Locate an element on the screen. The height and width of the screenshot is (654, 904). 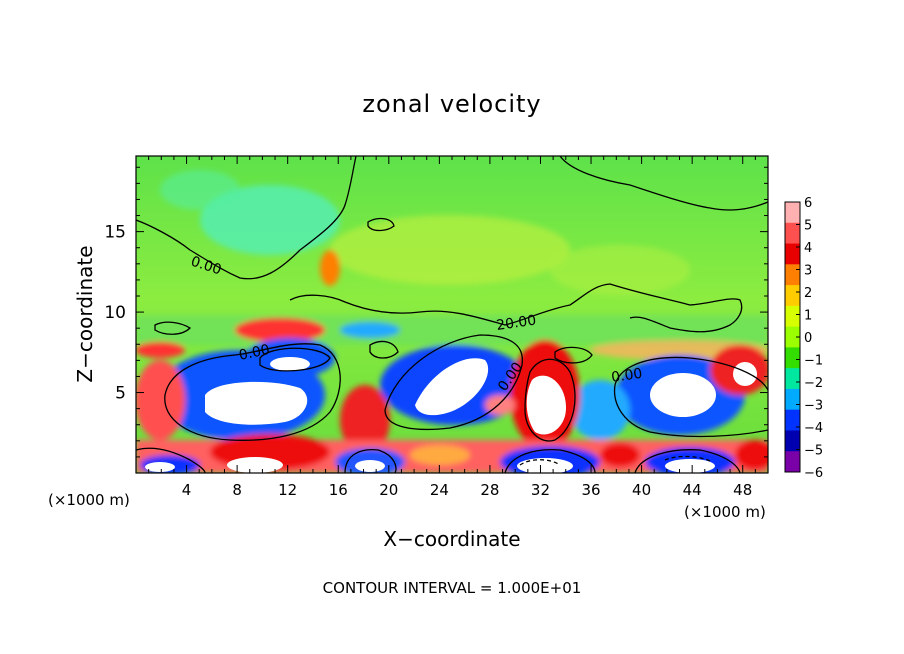
chart-title: zonal velocity is located at coordinates (451, 104).